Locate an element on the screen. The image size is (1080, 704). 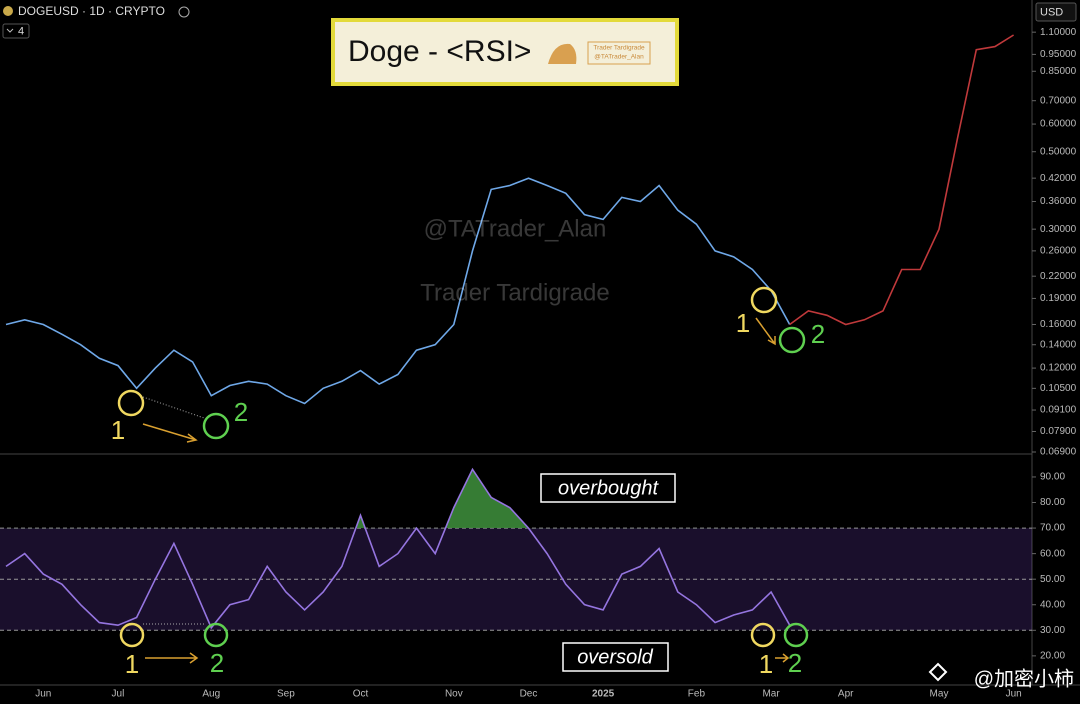
watermark: @加密小柿 is located at coordinates (1024, 678).